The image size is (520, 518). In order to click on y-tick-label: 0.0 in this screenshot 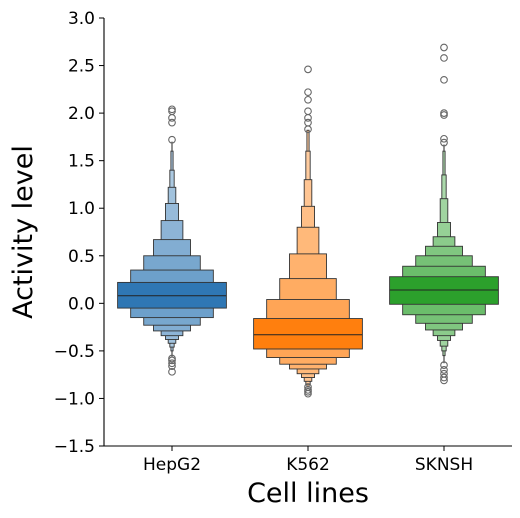, I will do `click(81, 304)`.